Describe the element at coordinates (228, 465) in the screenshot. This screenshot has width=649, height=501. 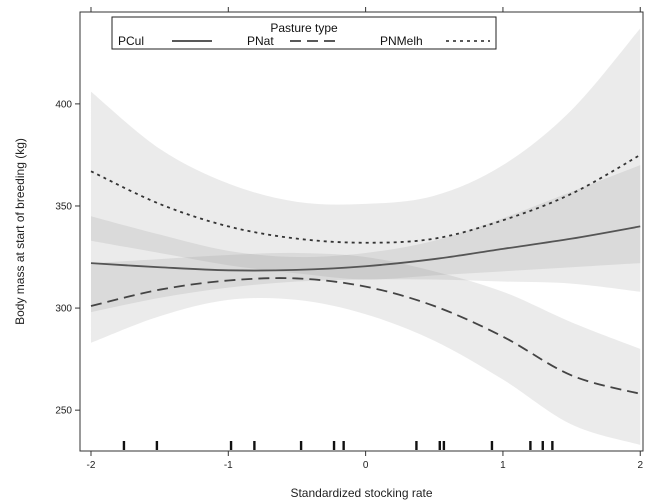
I see `x-tick-label-1: -1` at that location.